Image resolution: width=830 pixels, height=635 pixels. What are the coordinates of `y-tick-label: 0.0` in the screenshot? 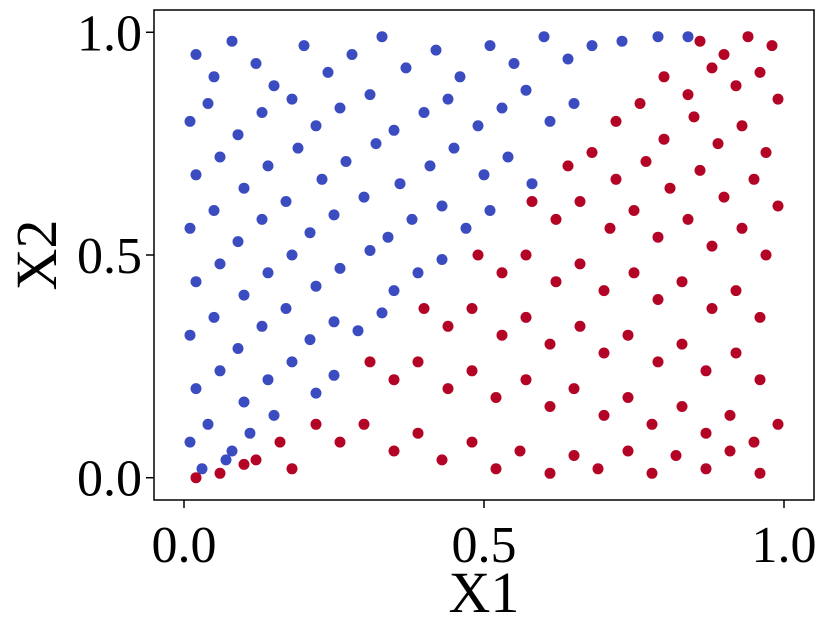 It's located at (109, 479).